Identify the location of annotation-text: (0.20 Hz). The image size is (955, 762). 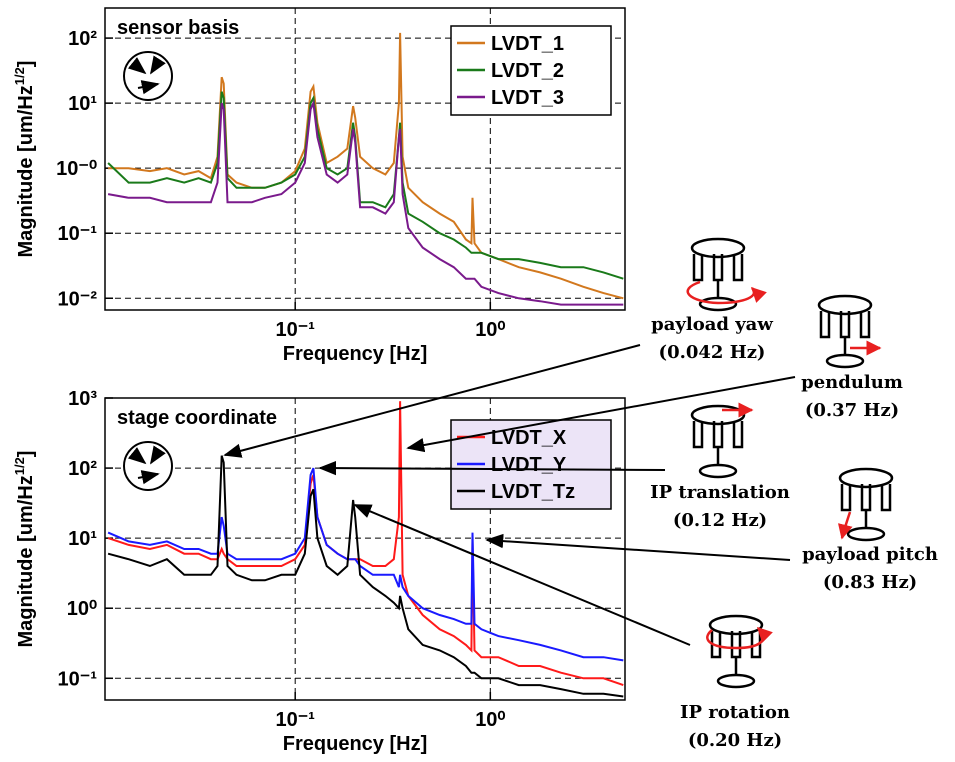
(735, 740).